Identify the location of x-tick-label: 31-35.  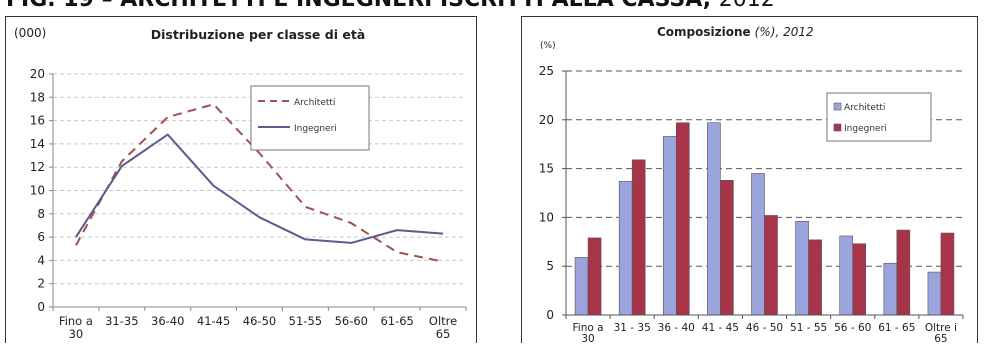
(121, 321).